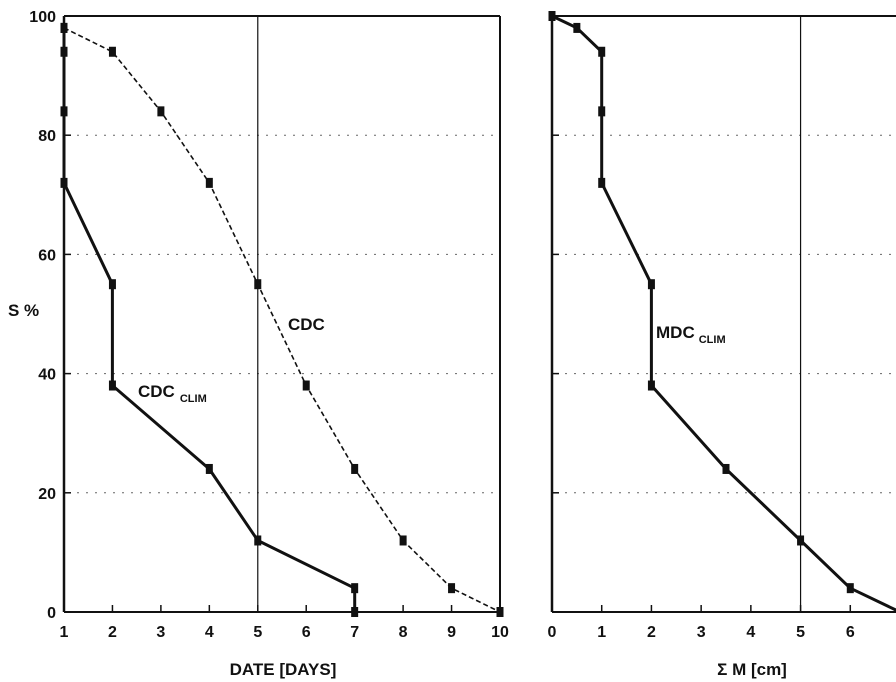  I want to click on series-label-cdc-clim: CDC CLIM, so click(172, 393).